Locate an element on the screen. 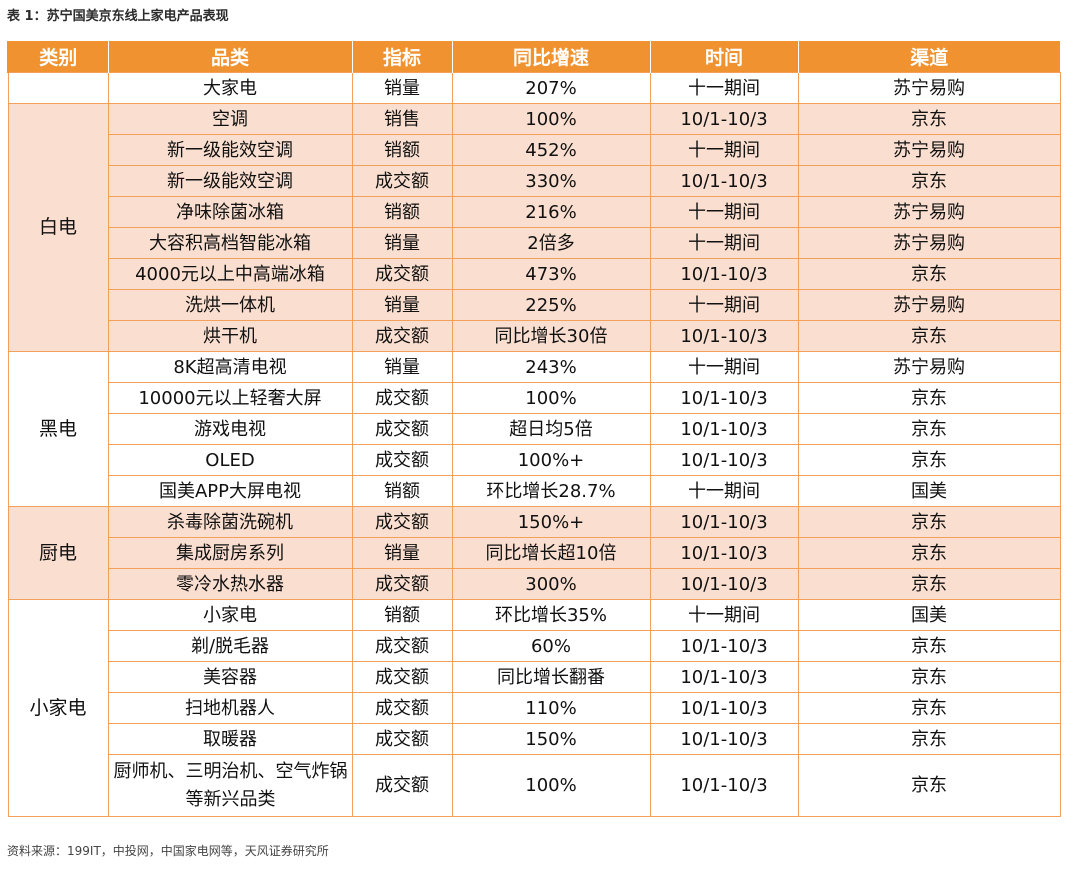  product-cell: 净味除菌冰箱 is located at coordinates (230, 212).